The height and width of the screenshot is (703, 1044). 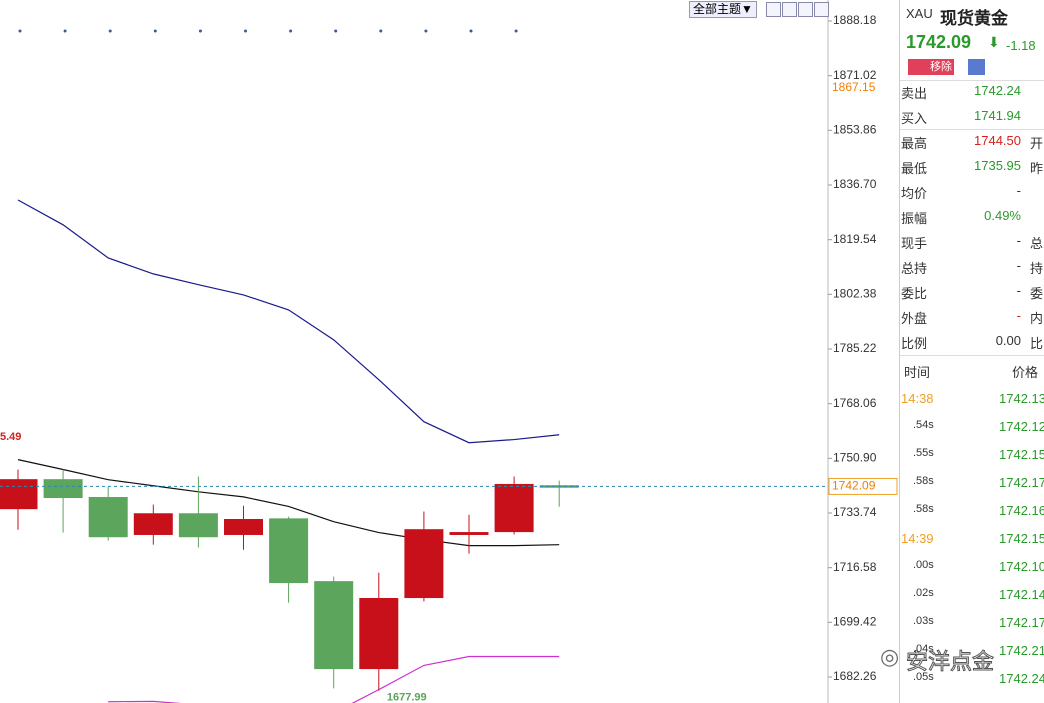 I want to click on quote-value: 0.00, so click(x=1008, y=340).